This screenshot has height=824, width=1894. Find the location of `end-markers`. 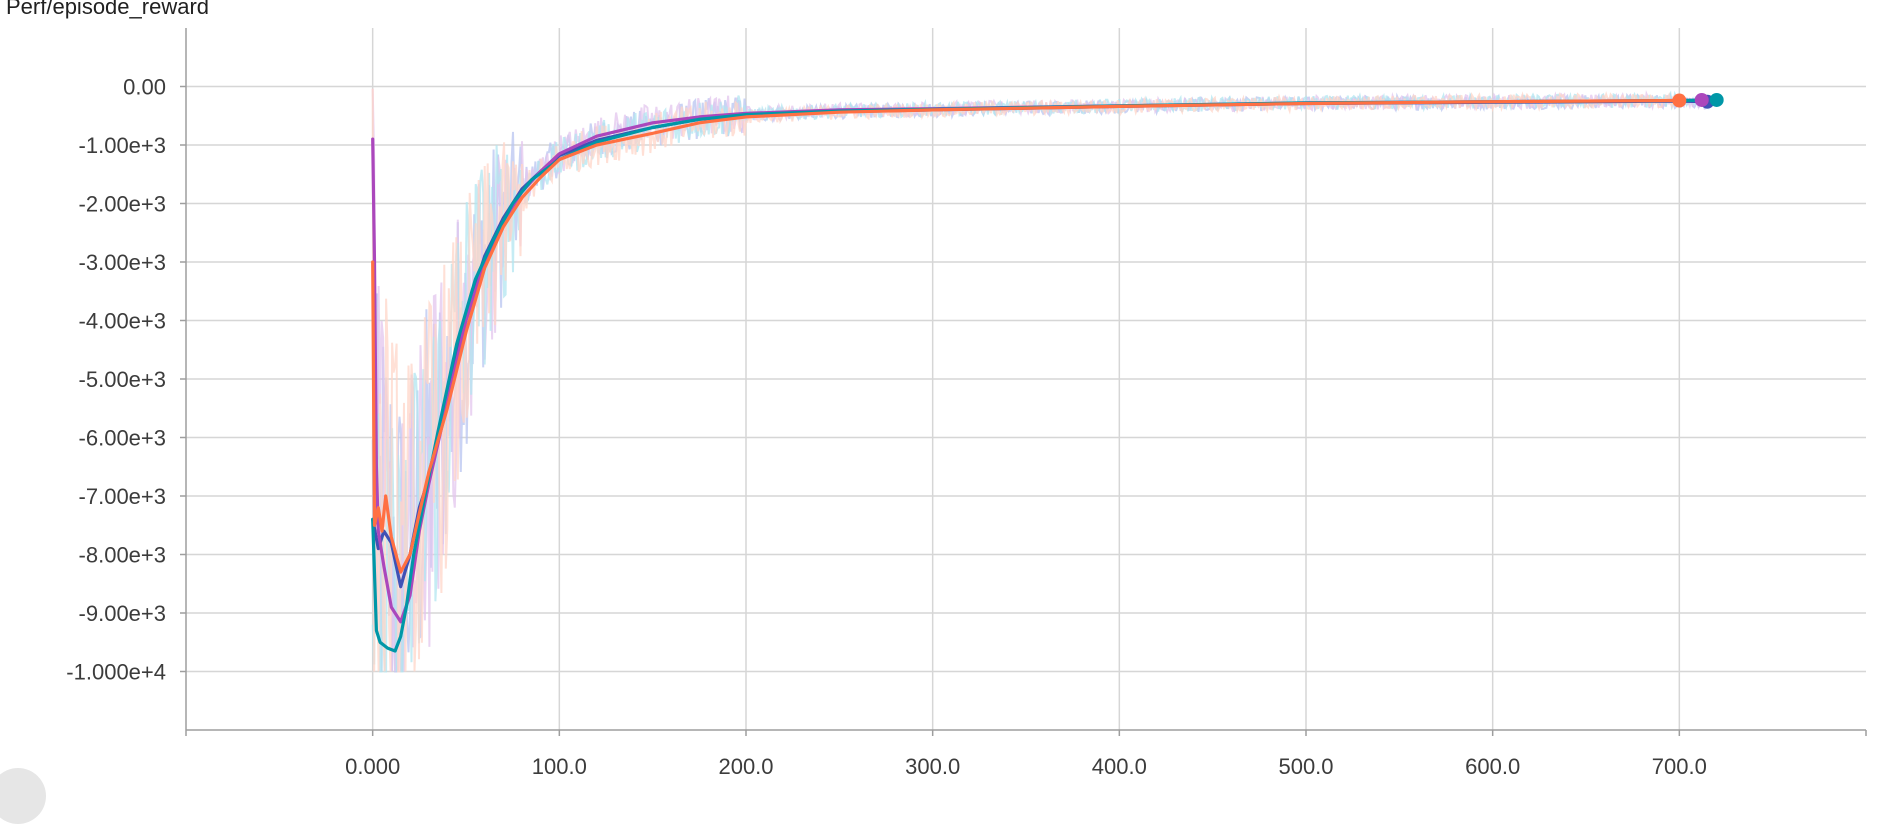

end-markers is located at coordinates (1698, 100).